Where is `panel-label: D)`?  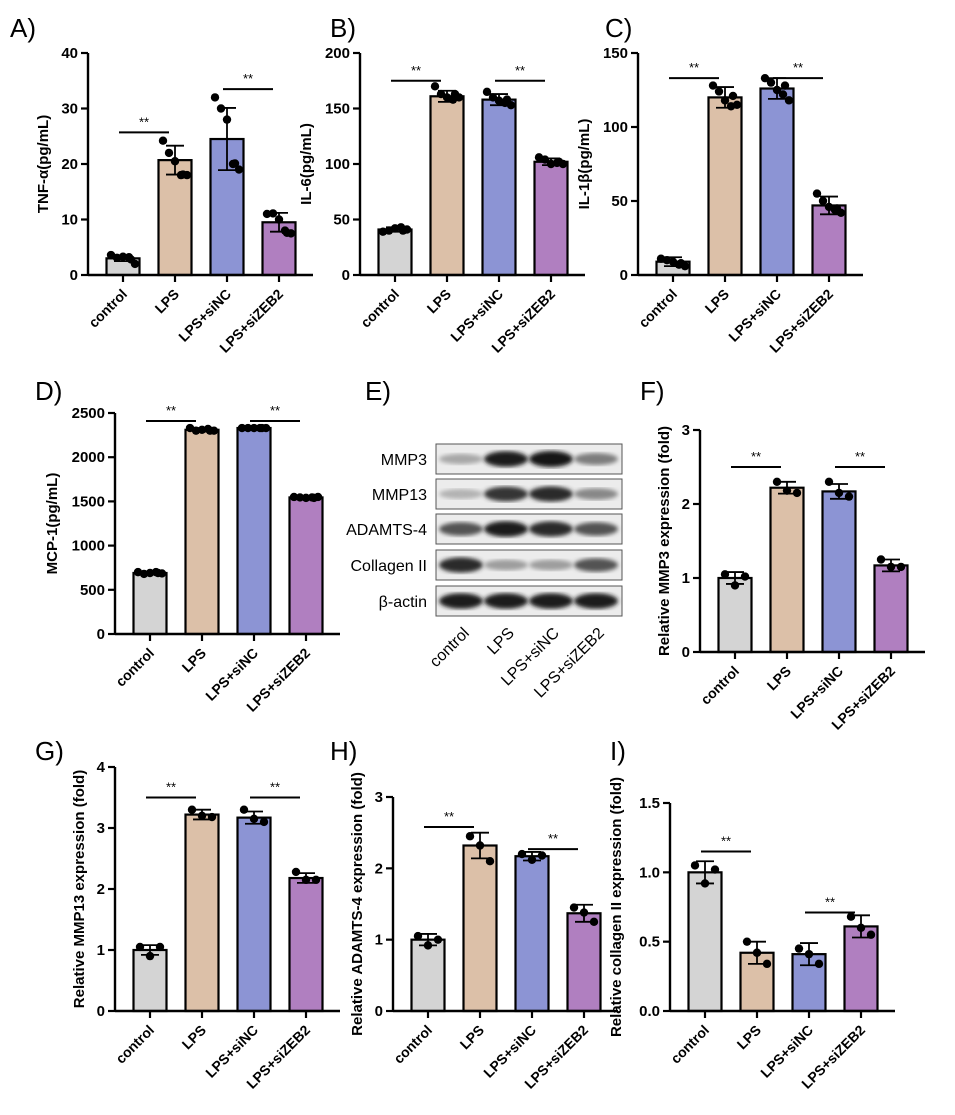 panel-label: D) is located at coordinates (48, 391).